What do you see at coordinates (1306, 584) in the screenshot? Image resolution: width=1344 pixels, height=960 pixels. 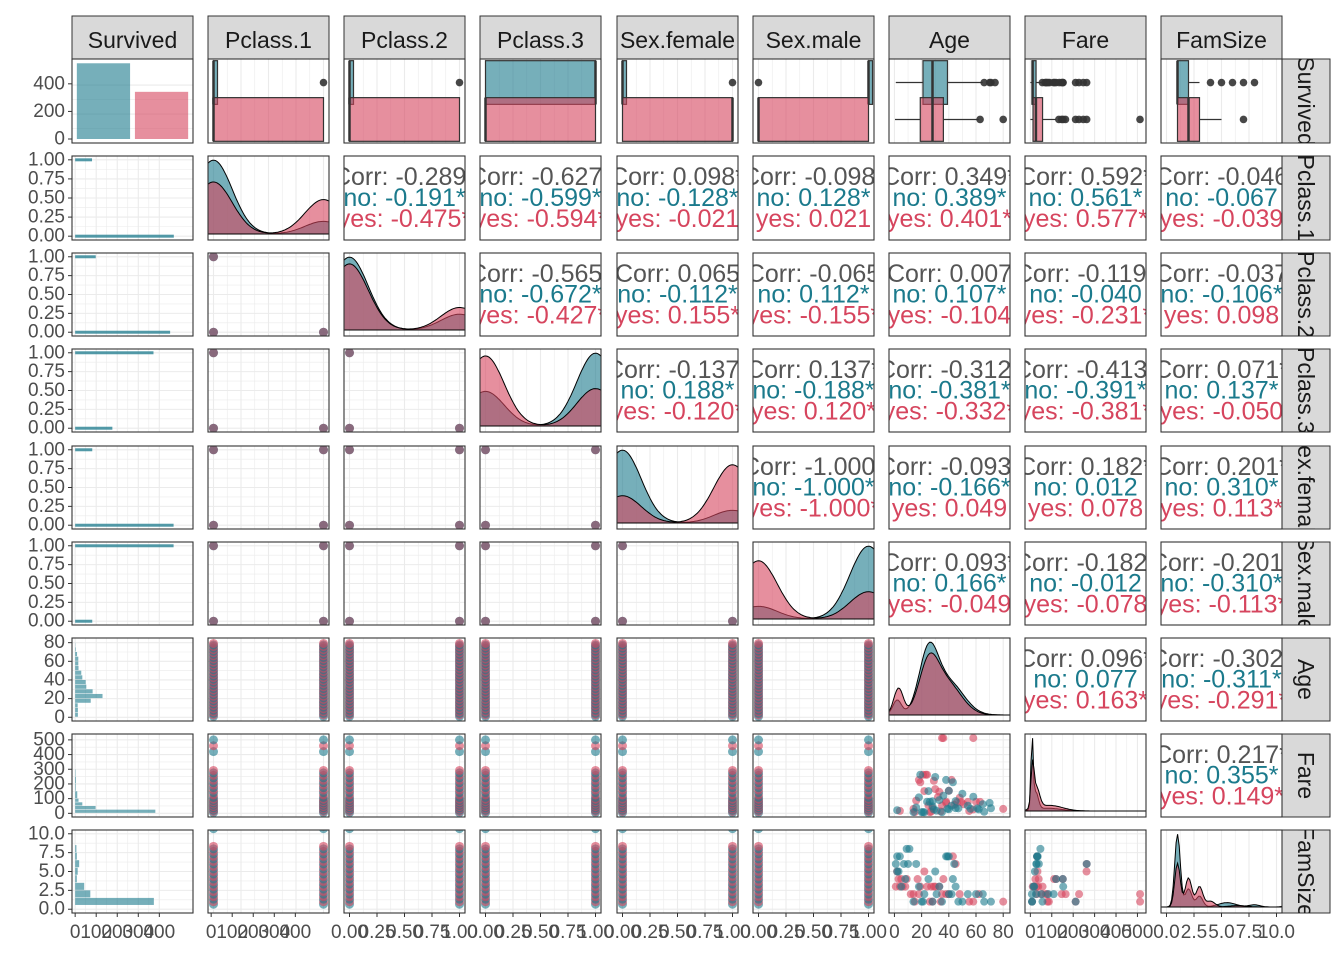 I see `row-label: Sex.male` at bounding box center [1306, 584].